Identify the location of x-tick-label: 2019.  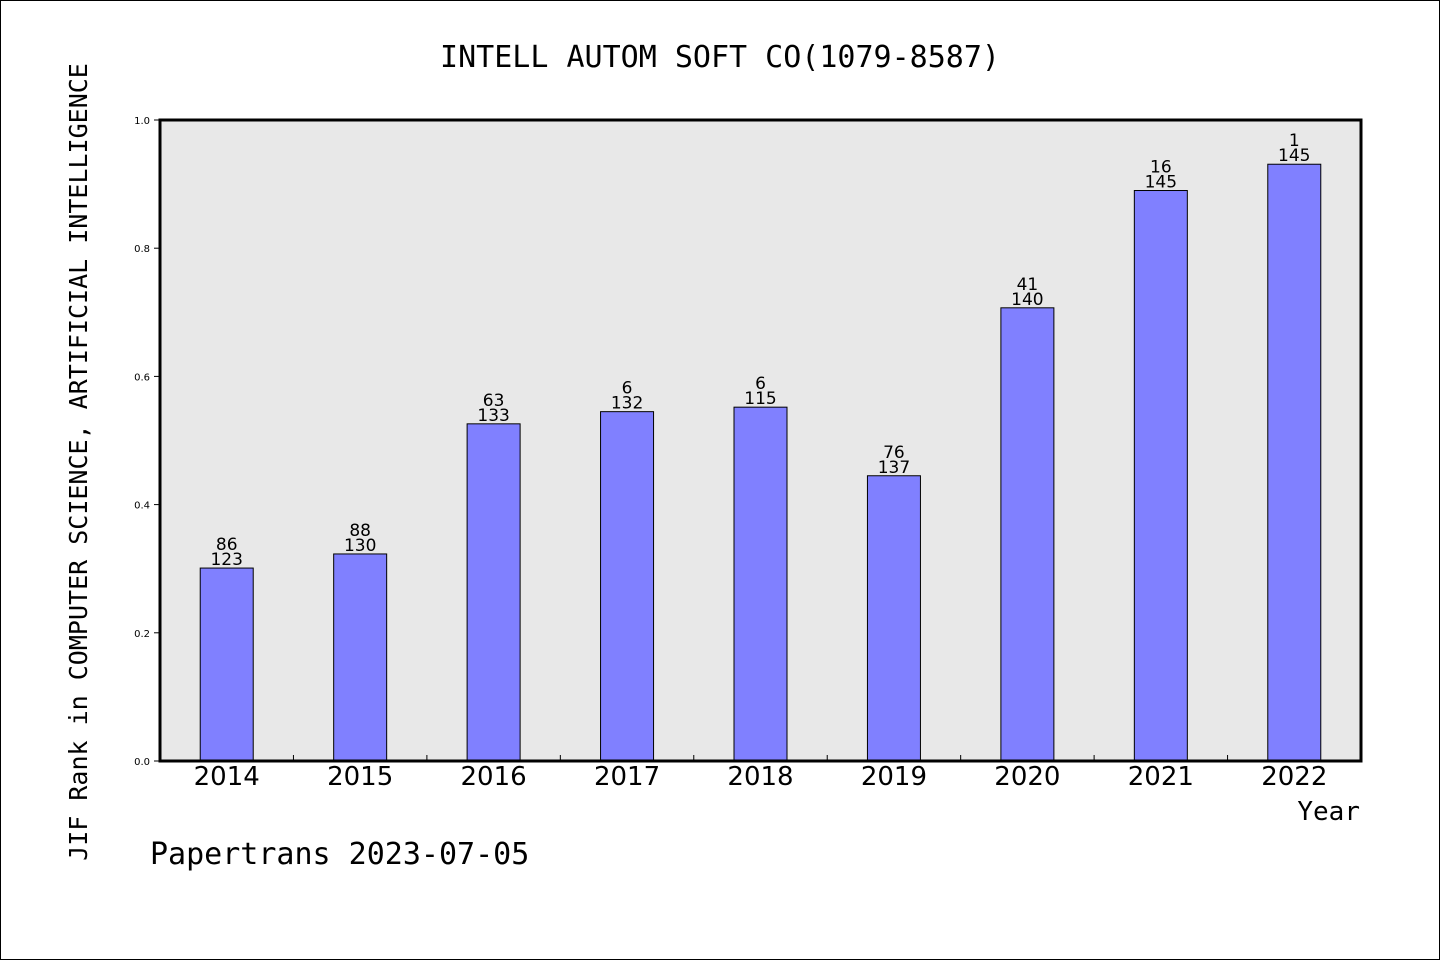
(894, 777).